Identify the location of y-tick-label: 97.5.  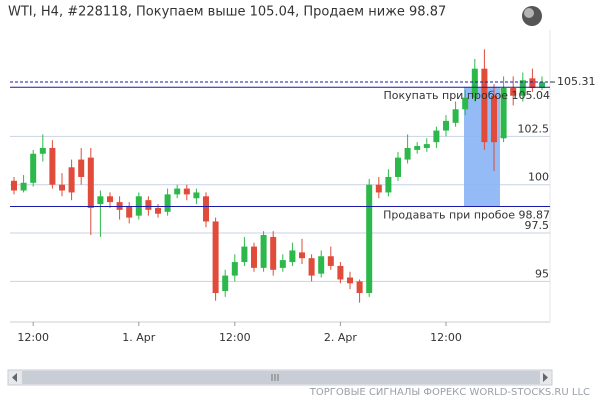
(537, 225).